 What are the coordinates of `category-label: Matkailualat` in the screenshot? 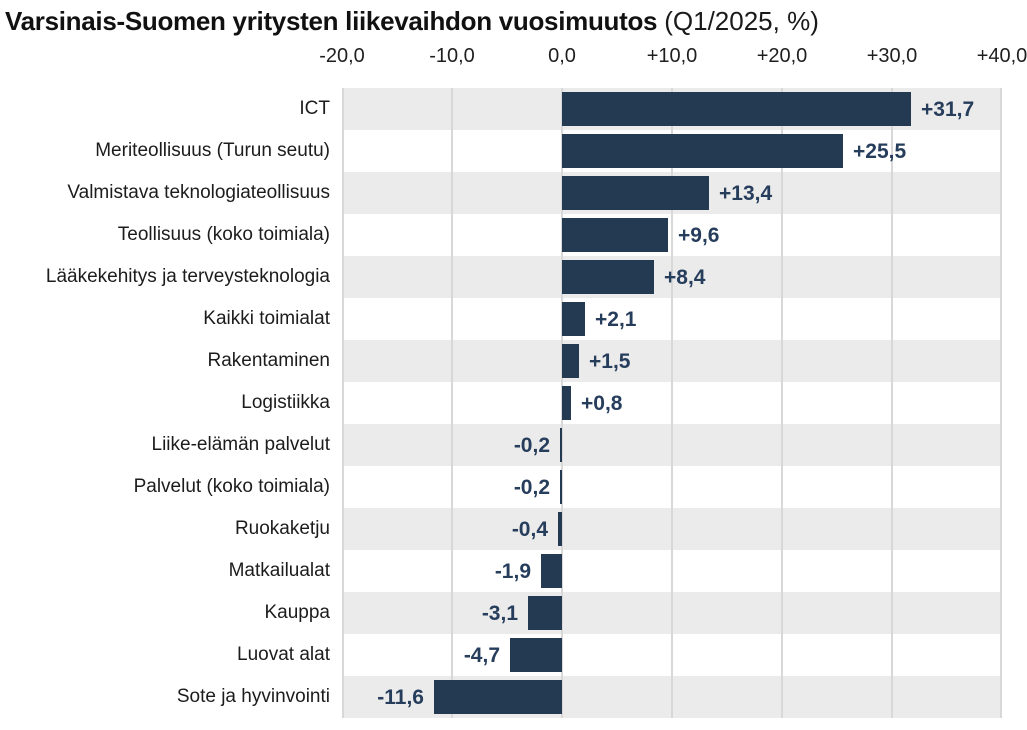 It's located at (279, 570).